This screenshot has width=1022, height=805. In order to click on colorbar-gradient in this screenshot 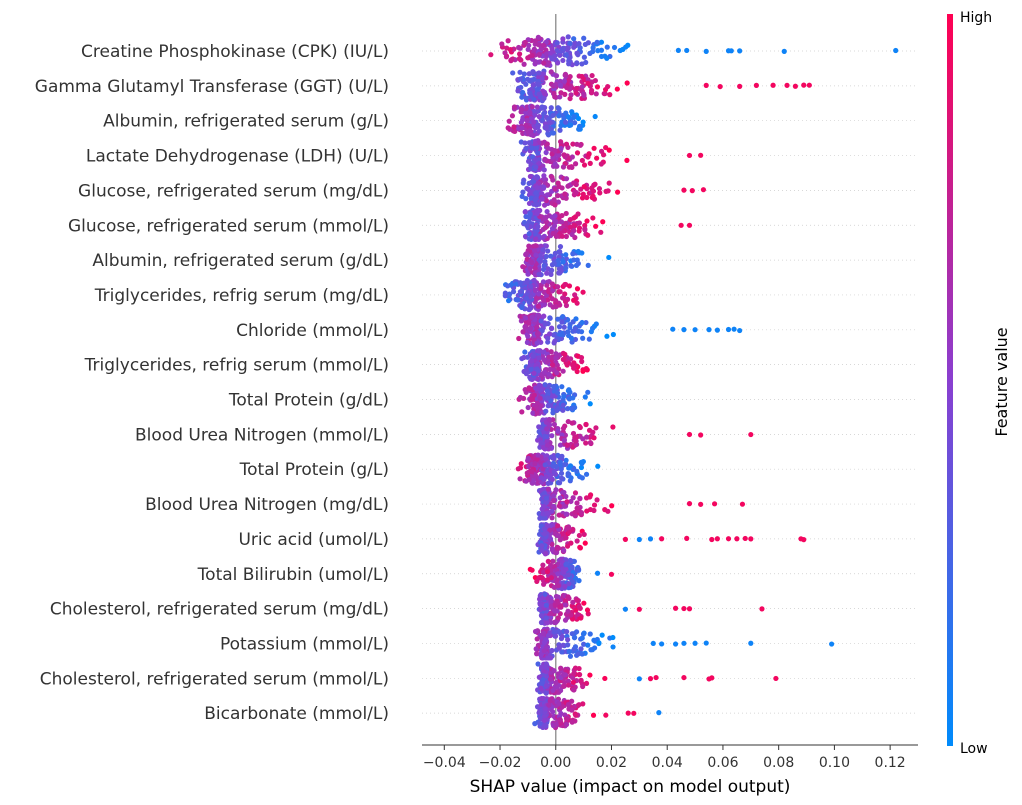, I will do `click(950, 380)`.